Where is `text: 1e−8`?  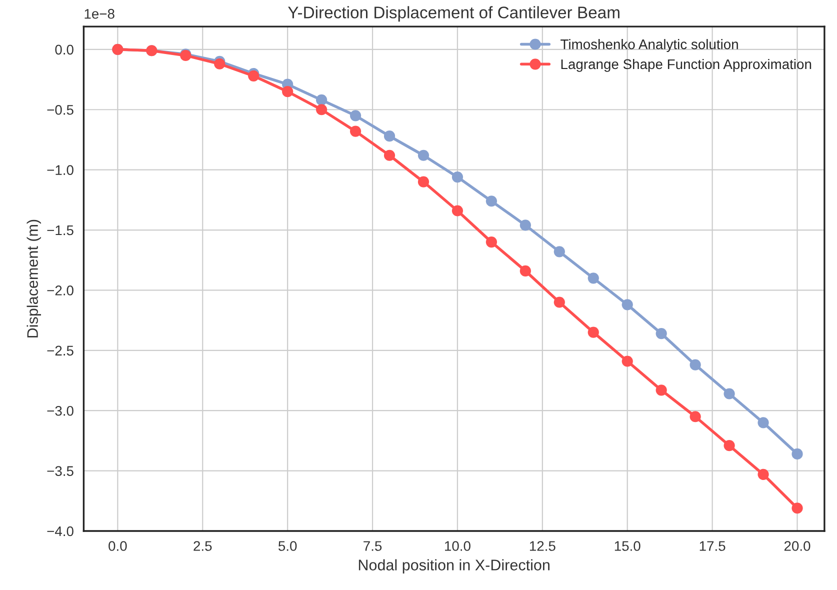 text: 1e−8 is located at coordinates (99, 13).